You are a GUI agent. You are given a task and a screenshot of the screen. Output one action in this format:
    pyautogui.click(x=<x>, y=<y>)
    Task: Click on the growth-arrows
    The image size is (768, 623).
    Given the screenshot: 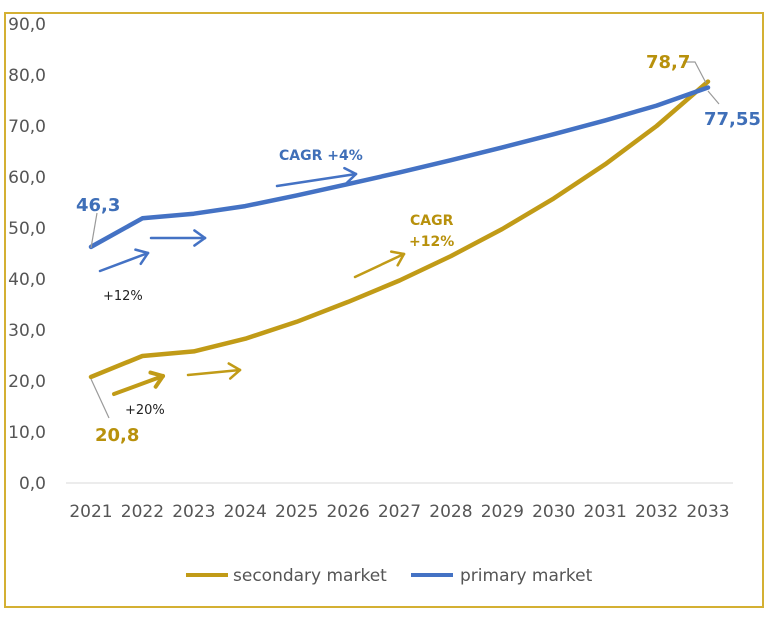 What is the action you would take?
    pyautogui.click(x=252, y=281)
    